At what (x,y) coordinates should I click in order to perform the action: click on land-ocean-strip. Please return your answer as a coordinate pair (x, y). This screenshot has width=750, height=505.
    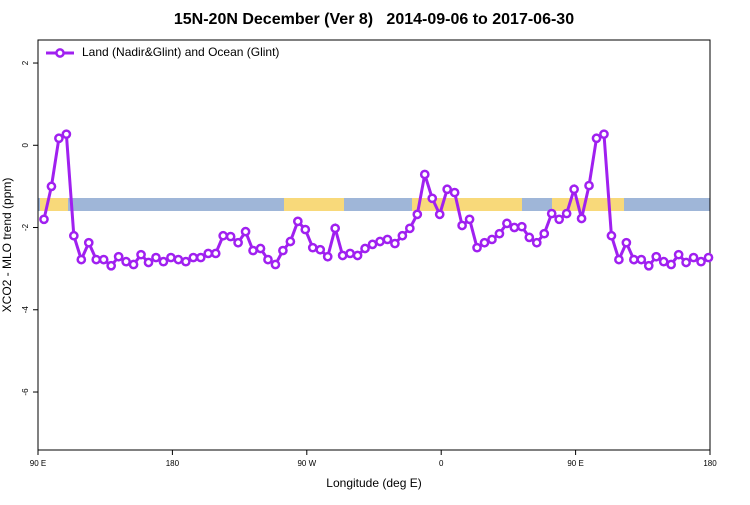
    Looking at the image, I should click on (374, 204).